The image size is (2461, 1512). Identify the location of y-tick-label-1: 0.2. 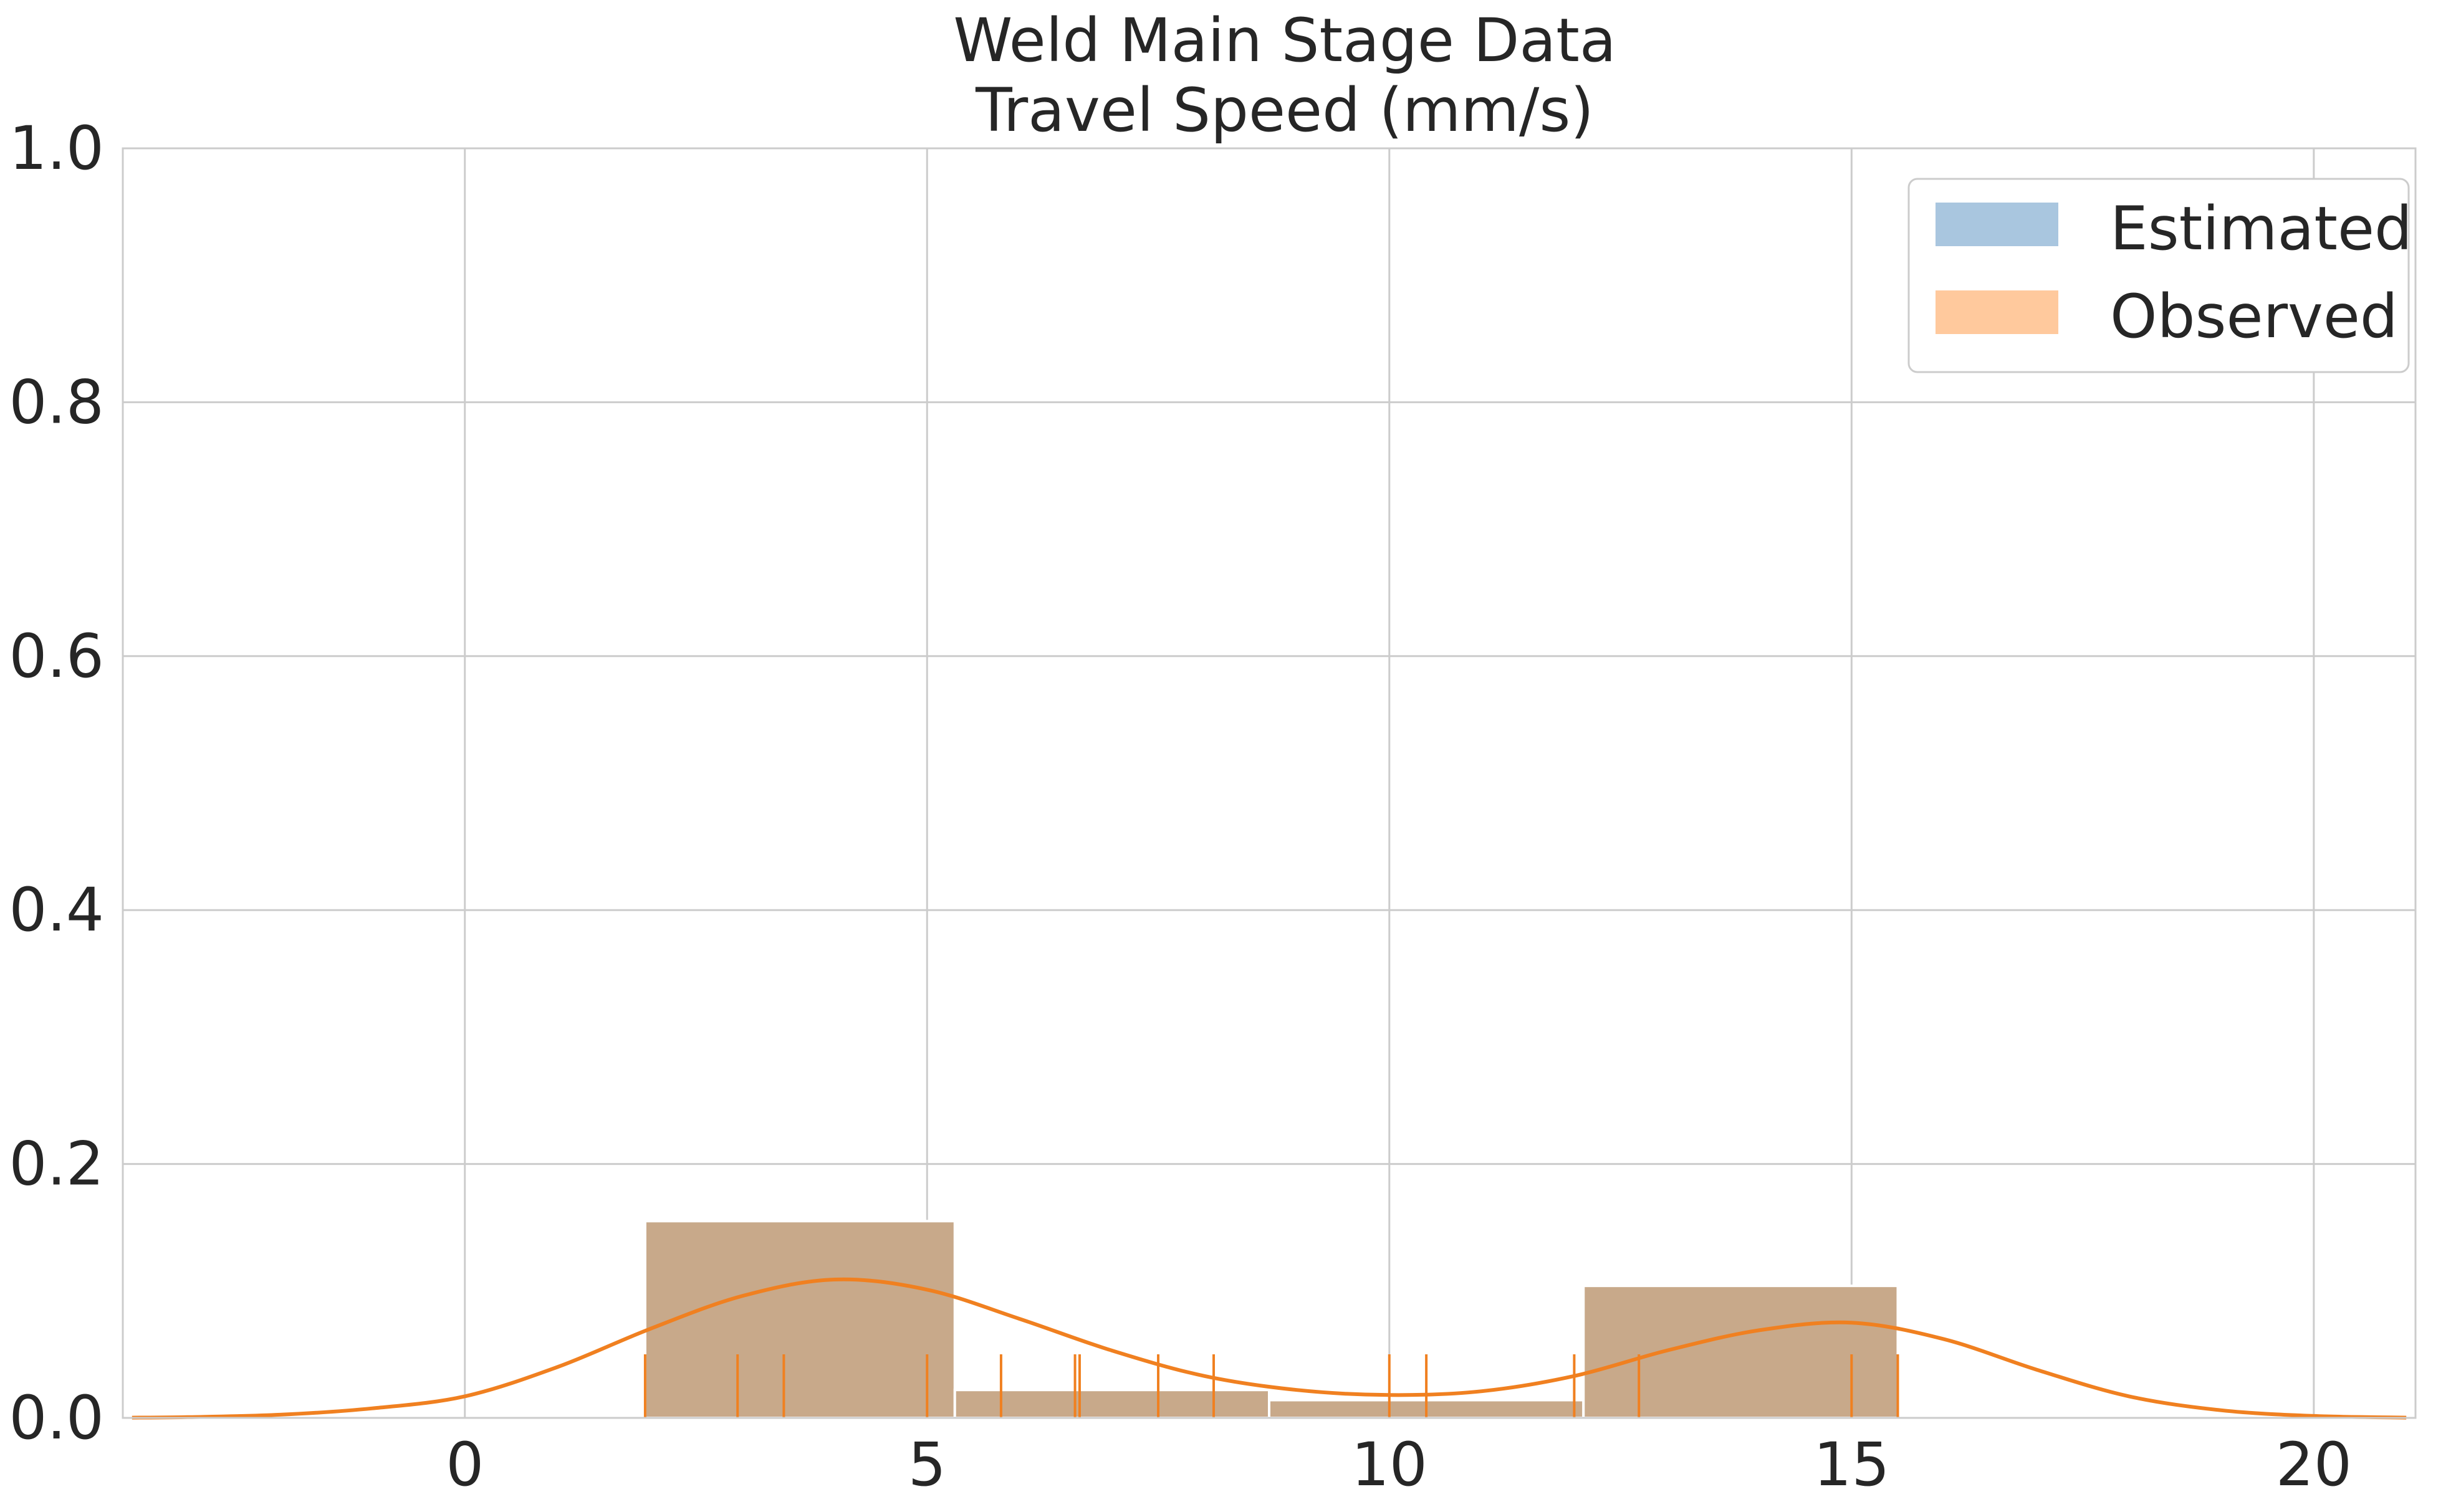
(56, 1164).